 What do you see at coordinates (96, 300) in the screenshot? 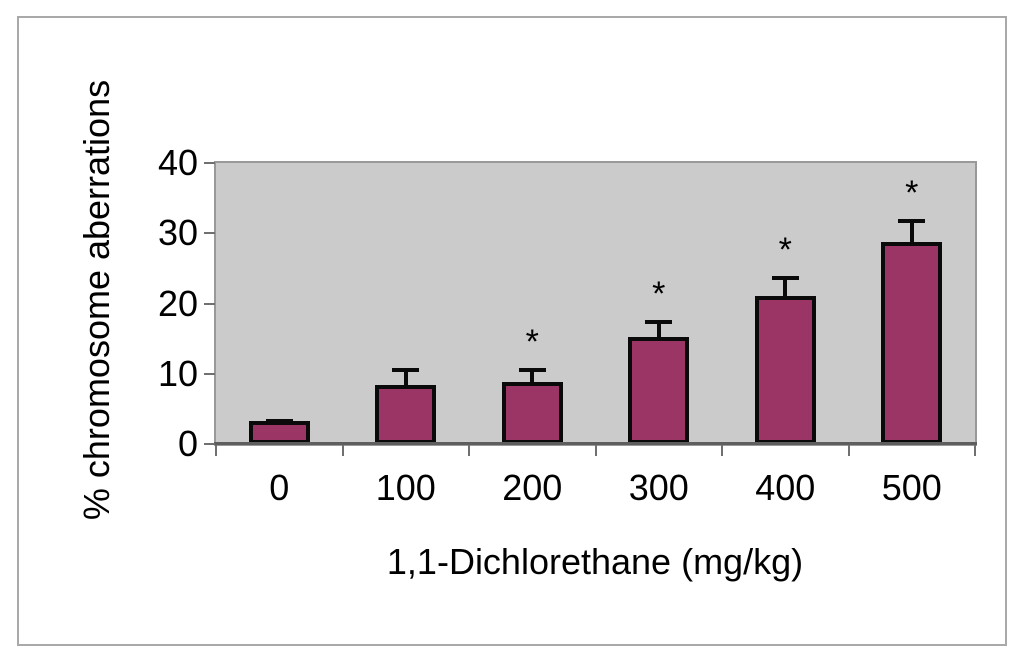
I see `y-axis-title: % chromosome aberrations` at bounding box center [96, 300].